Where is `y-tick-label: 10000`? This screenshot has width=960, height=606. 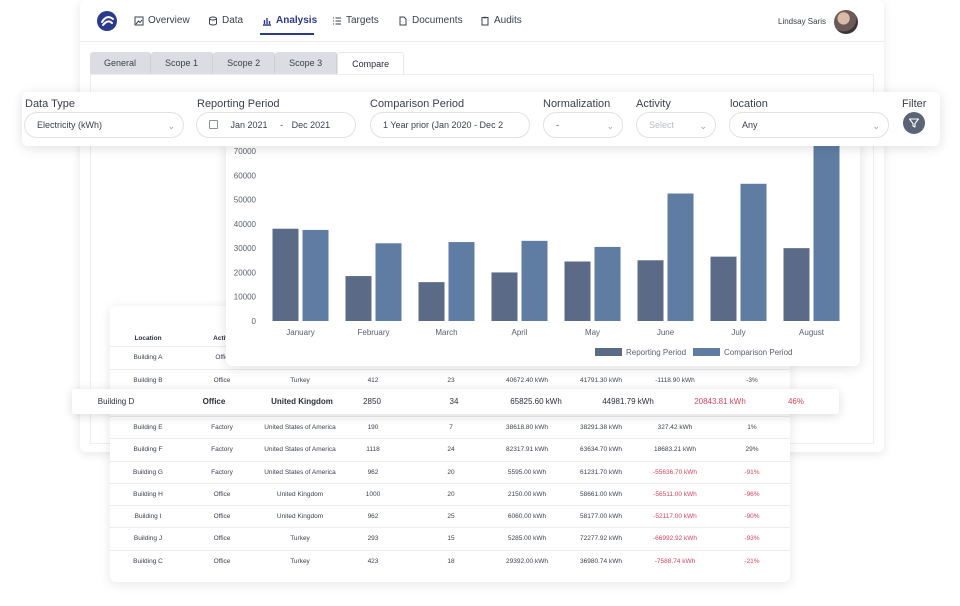 y-tick-label: 10000 is located at coordinates (245, 297).